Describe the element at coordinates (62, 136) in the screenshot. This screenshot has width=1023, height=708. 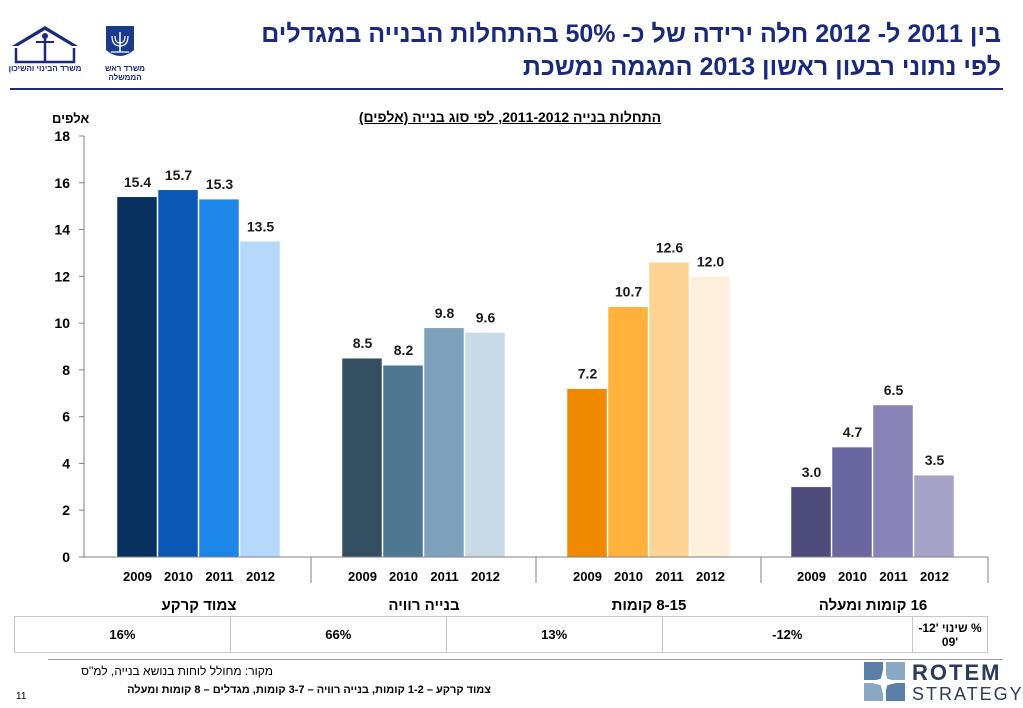
I see `y-tick-label: 18` at that location.